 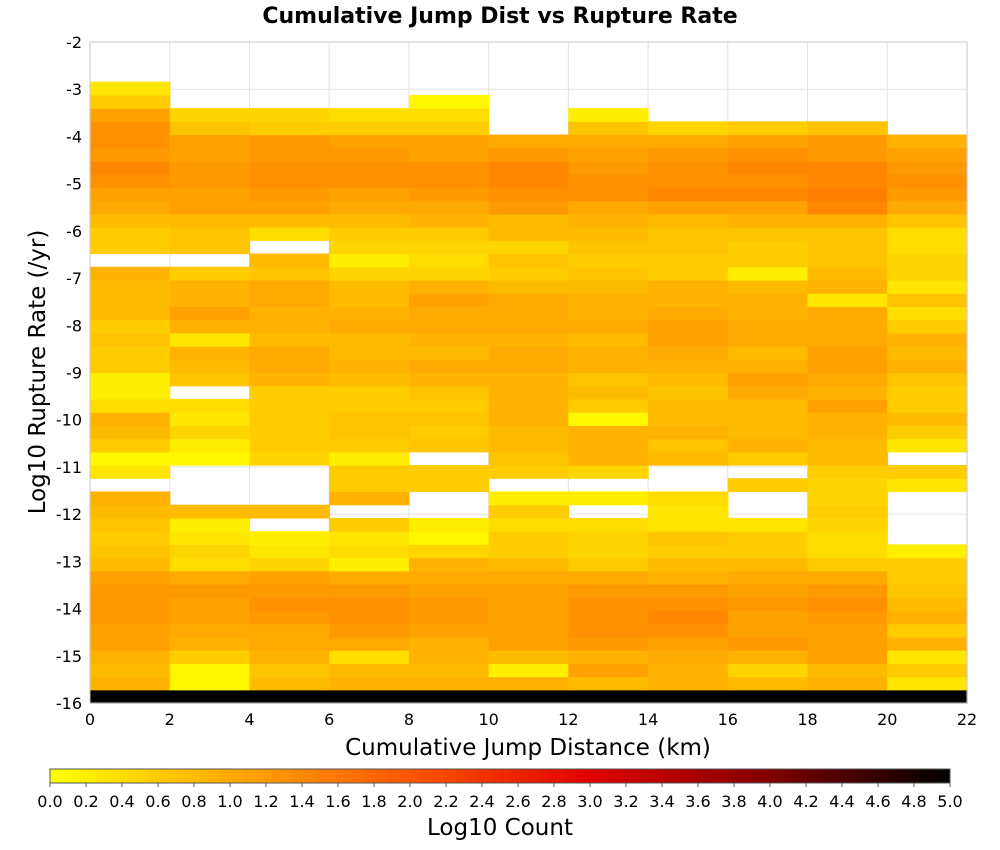 I want to click on colorbar-label: Log10 Count, so click(x=500, y=828).